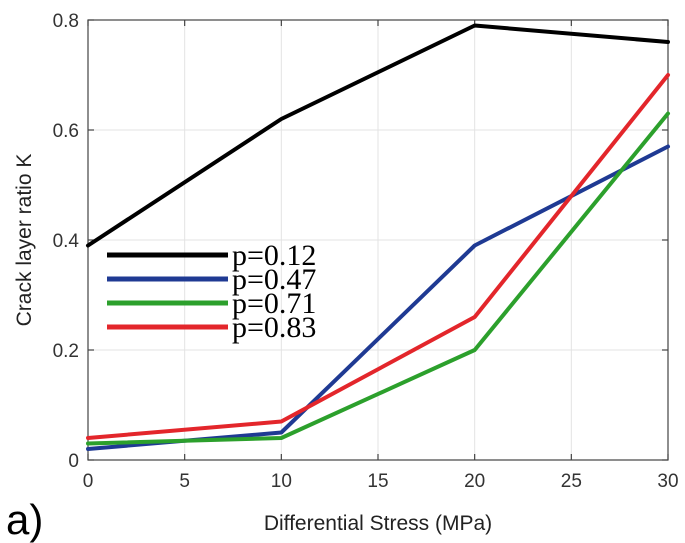  What do you see at coordinates (274, 255) in the screenshot?
I see `legend-label: p=0.12` at bounding box center [274, 255].